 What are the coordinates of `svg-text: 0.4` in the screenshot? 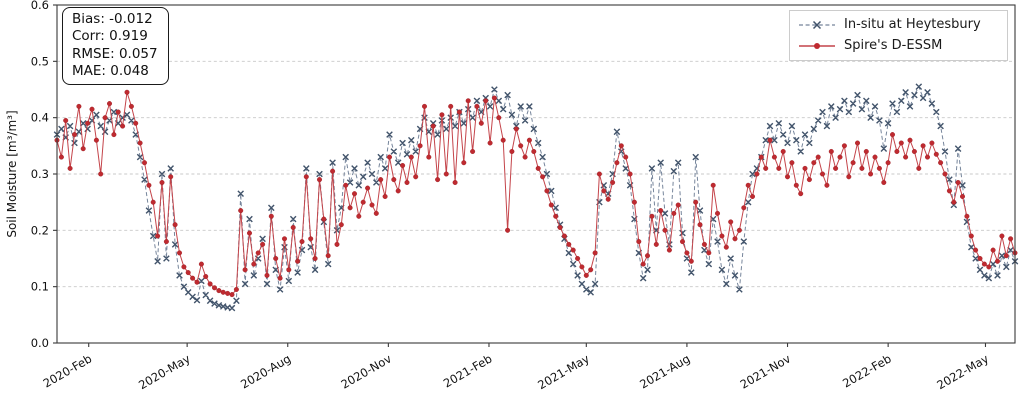 It's located at (40, 118).